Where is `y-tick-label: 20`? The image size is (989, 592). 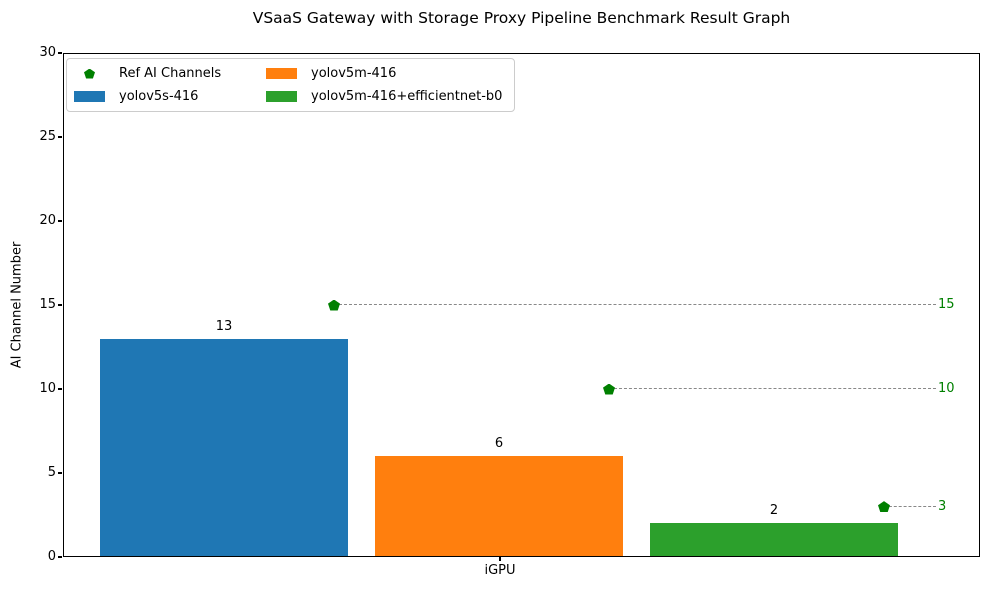
y-tick-label: 20 is located at coordinates (47, 220).